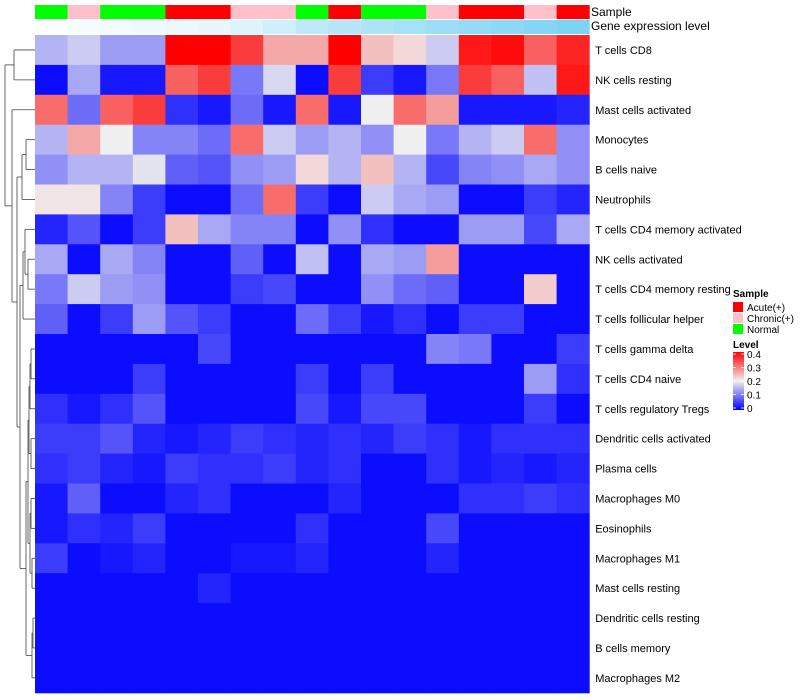 This screenshot has width=800, height=700. I want to click on legend-sample-entries: Acute(+)Chronic(+)Normal, so click(763, 319).